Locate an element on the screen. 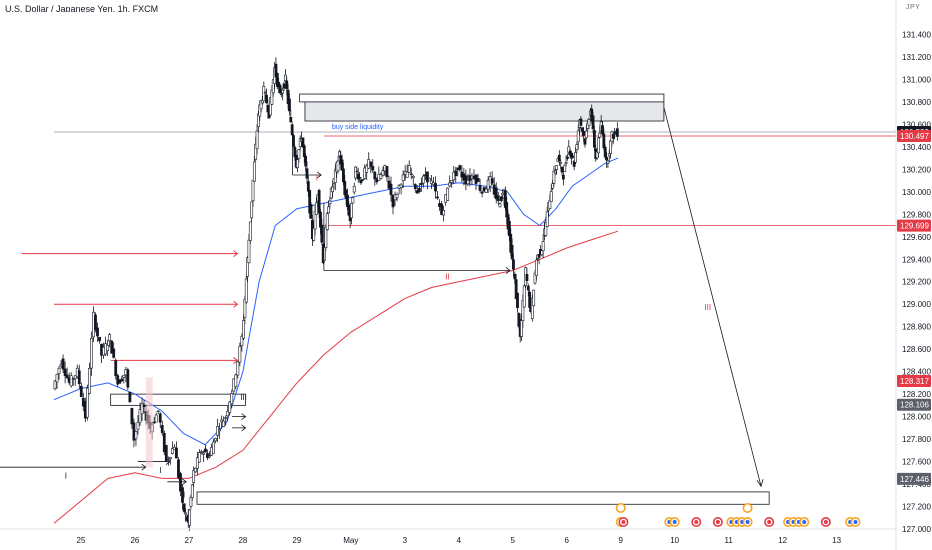 This screenshot has height=550, width=932. zone-rect is located at coordinates (178, 399).